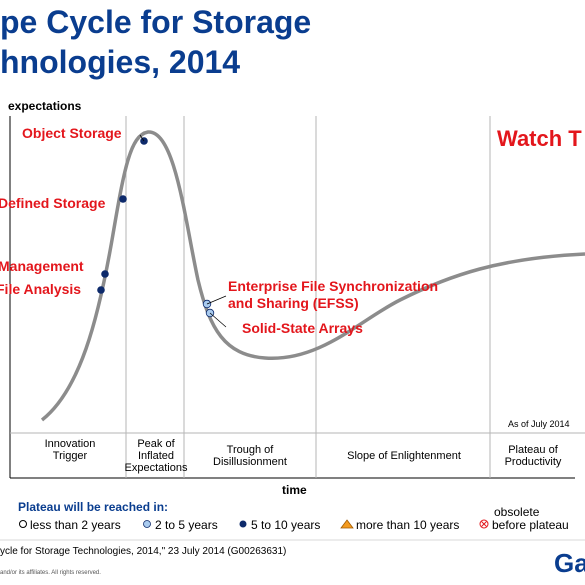 Image resolution: width=585 pixels, height=585 pixels. I want to click on legend-item-less-than-2: less than 2 years, so click(75, 525).